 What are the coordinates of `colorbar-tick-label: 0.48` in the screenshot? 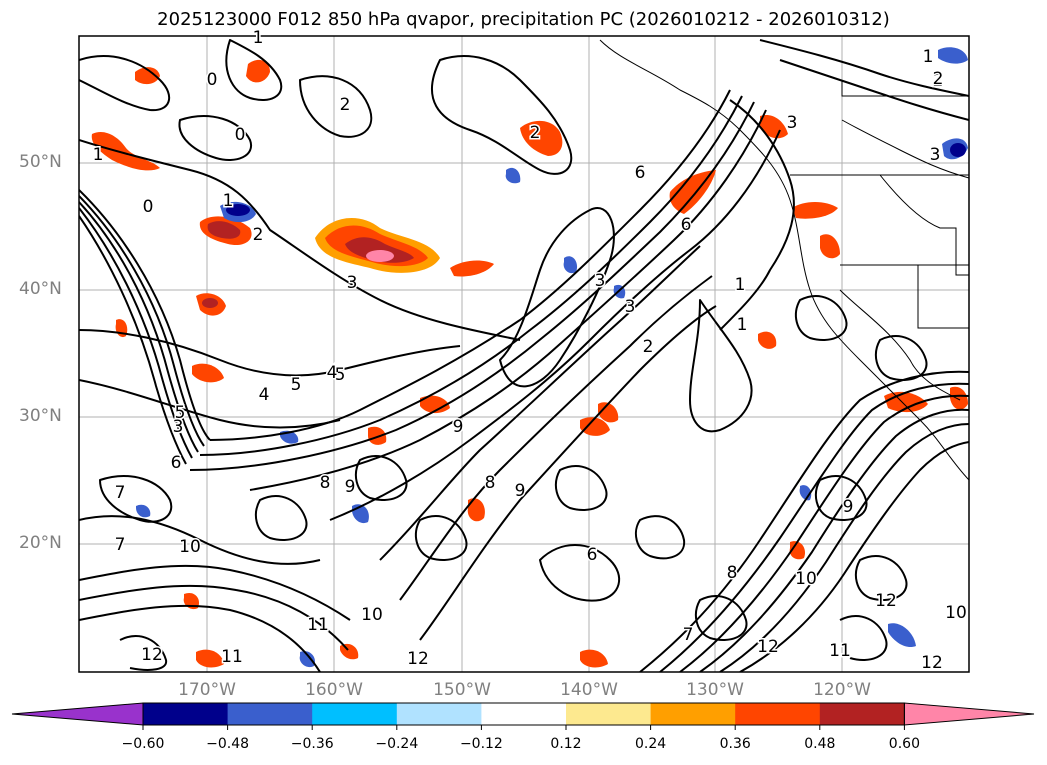 It's located at (820, 744).